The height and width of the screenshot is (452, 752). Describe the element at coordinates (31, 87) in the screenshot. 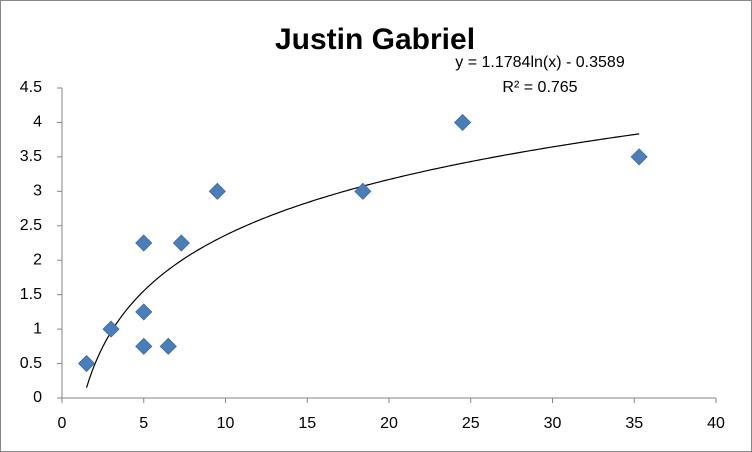

I see `y-tick-label: 4.5` at that location.